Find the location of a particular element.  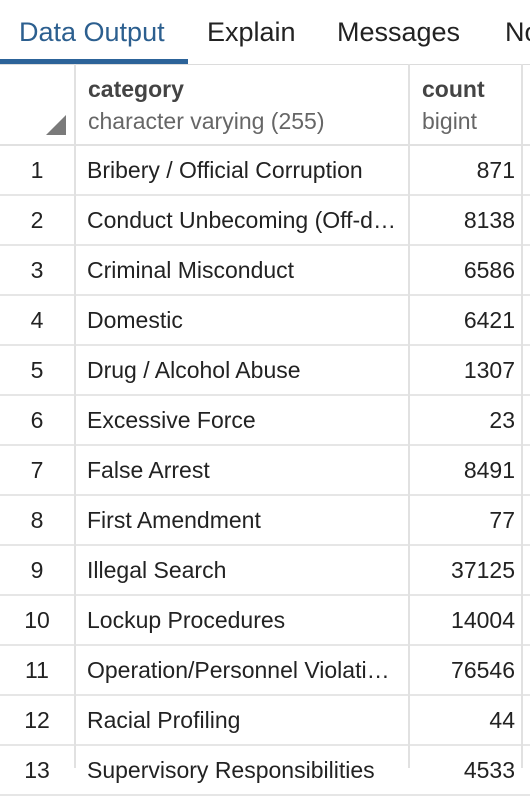

column-name: category is located at coordinates (136, 89).